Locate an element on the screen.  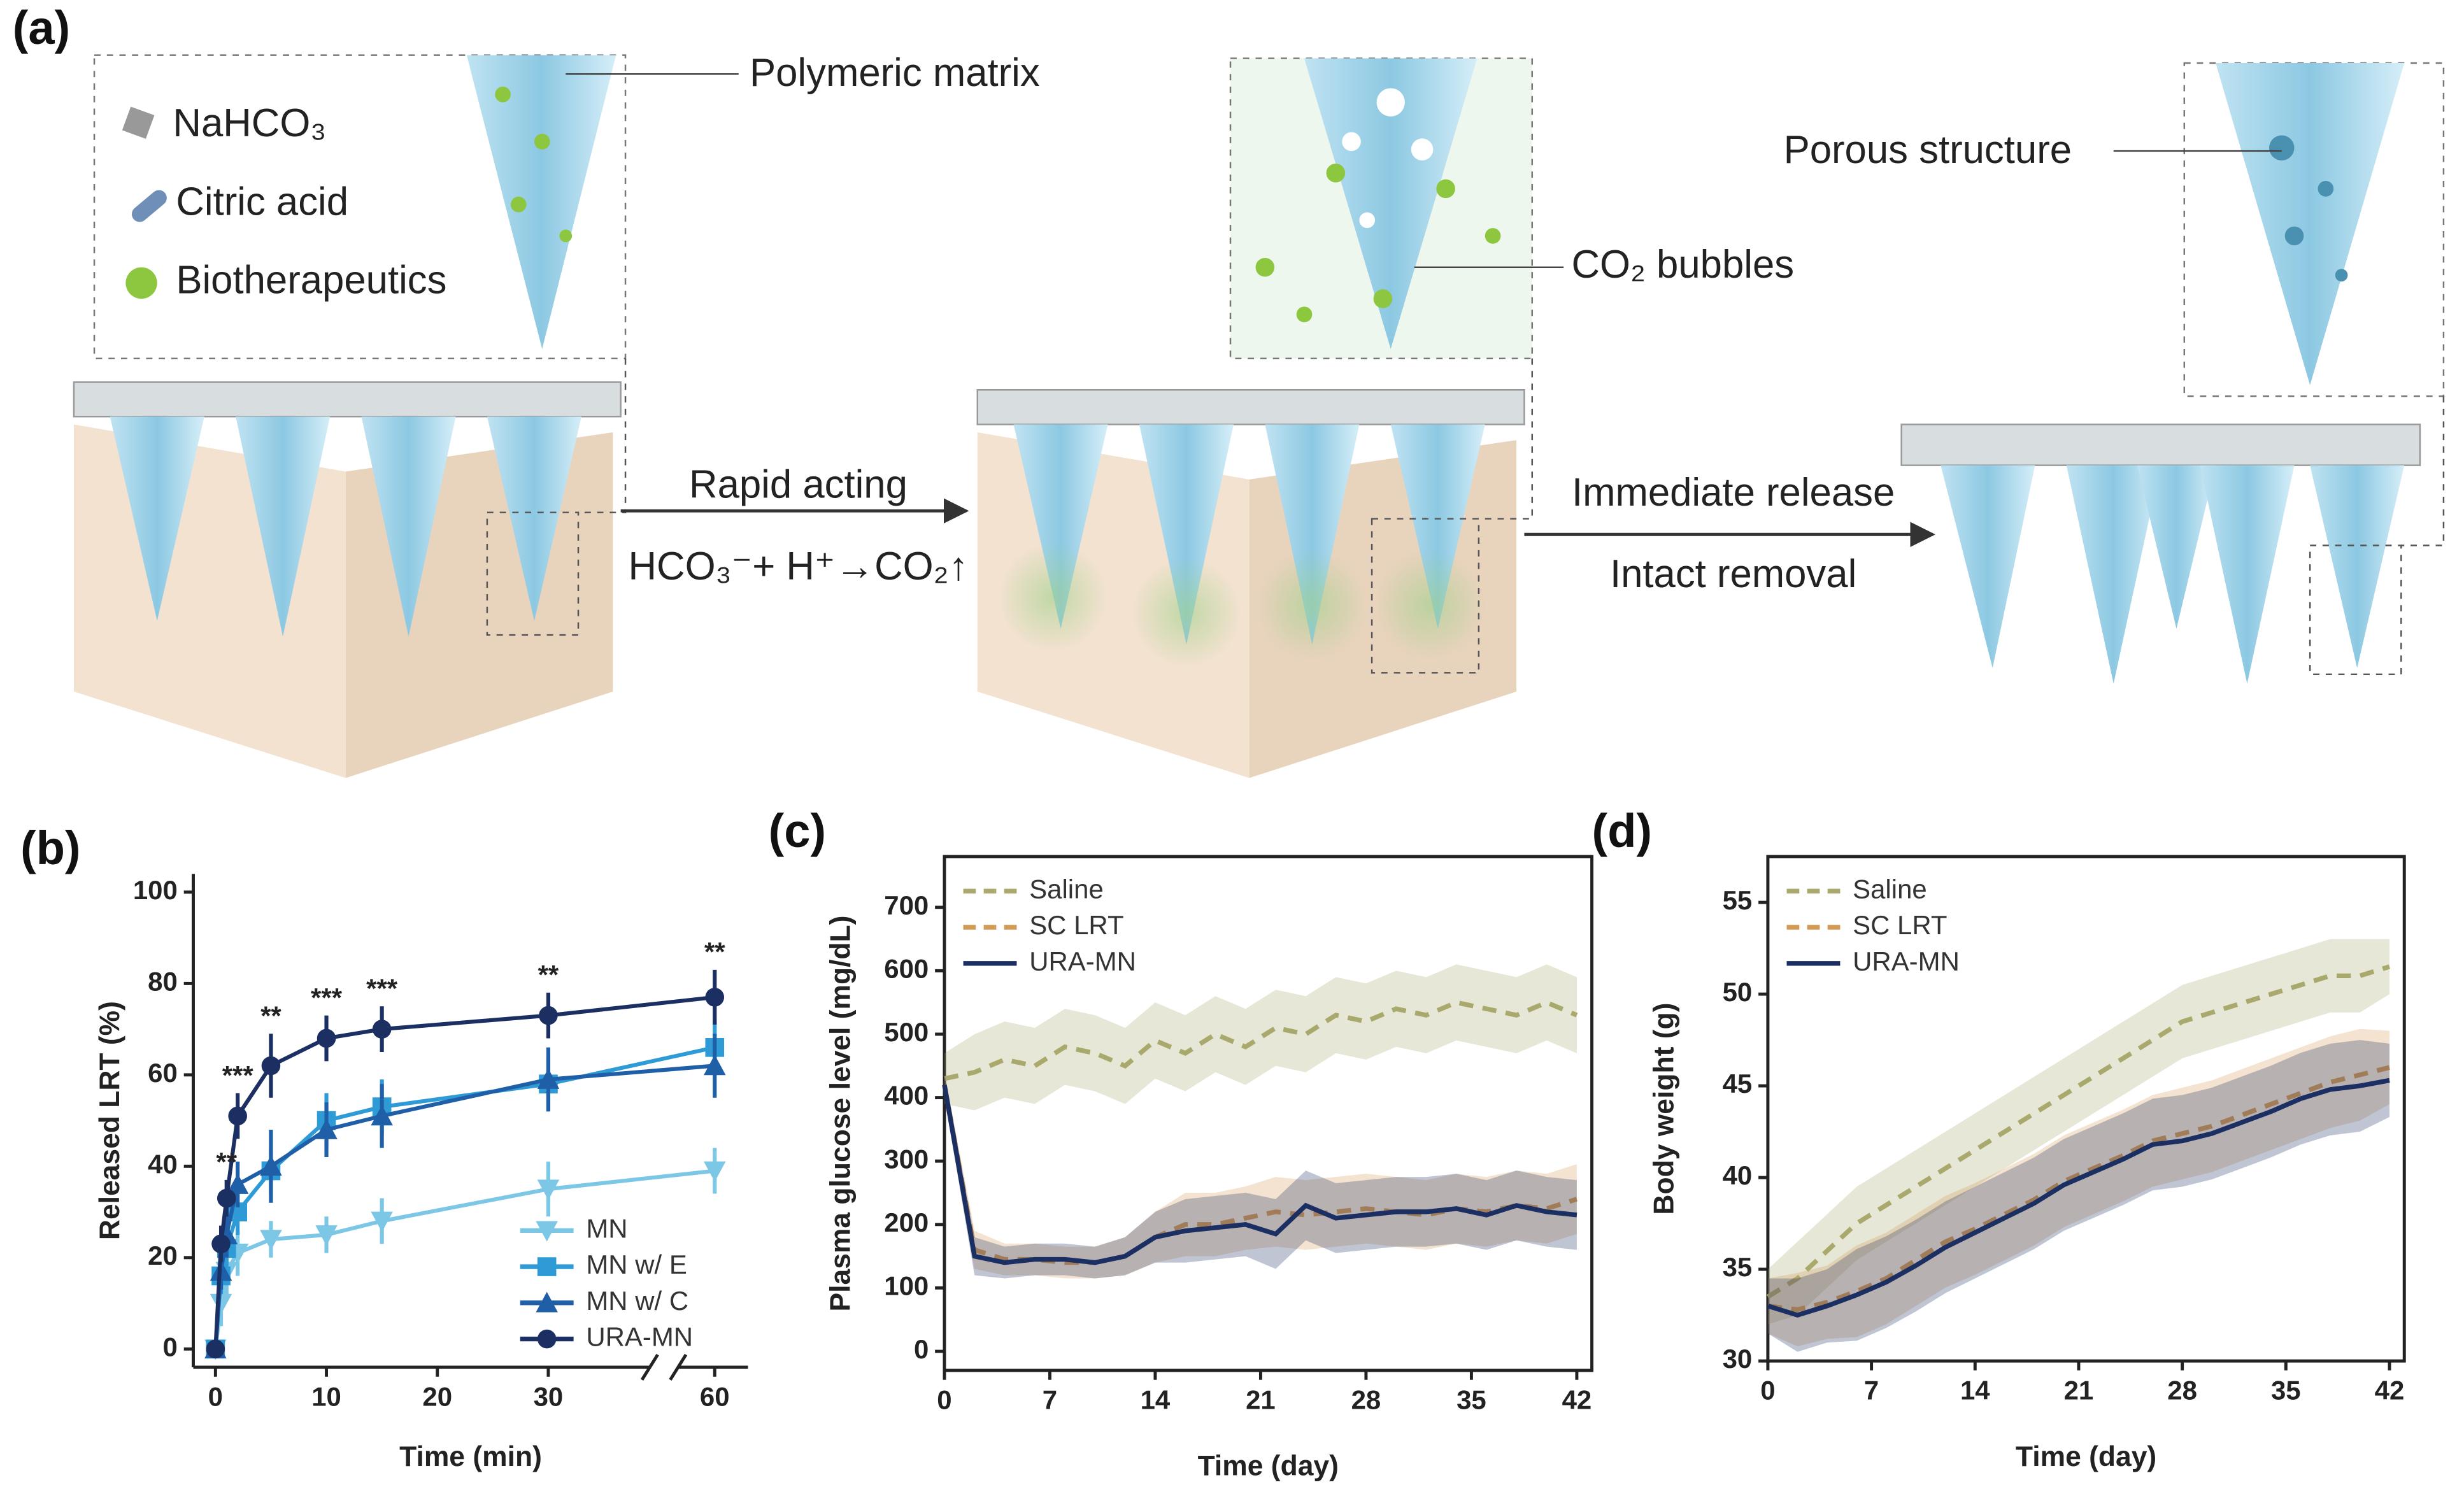
y-tick-label: 400 is located at coordinates (906, 1096).